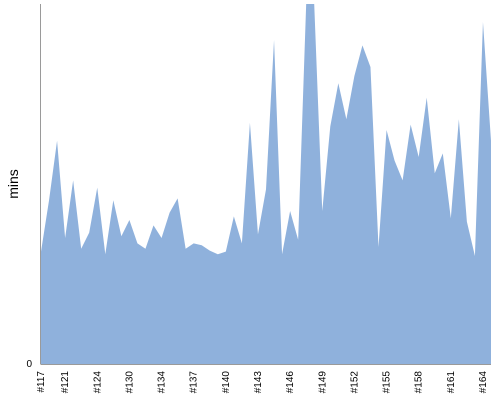  I want to click on x-tick-label: #149, so click(322, 382).